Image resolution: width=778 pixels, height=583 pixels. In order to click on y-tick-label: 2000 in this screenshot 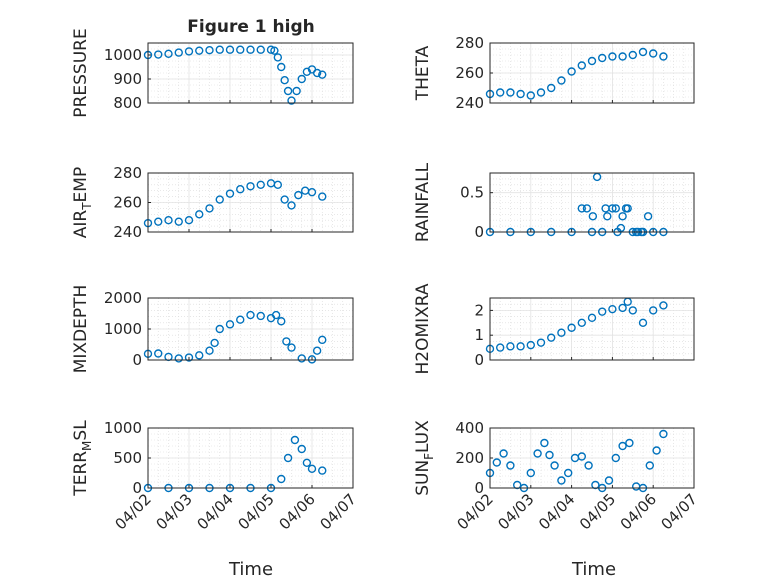, I will do `click(123, 298)`.